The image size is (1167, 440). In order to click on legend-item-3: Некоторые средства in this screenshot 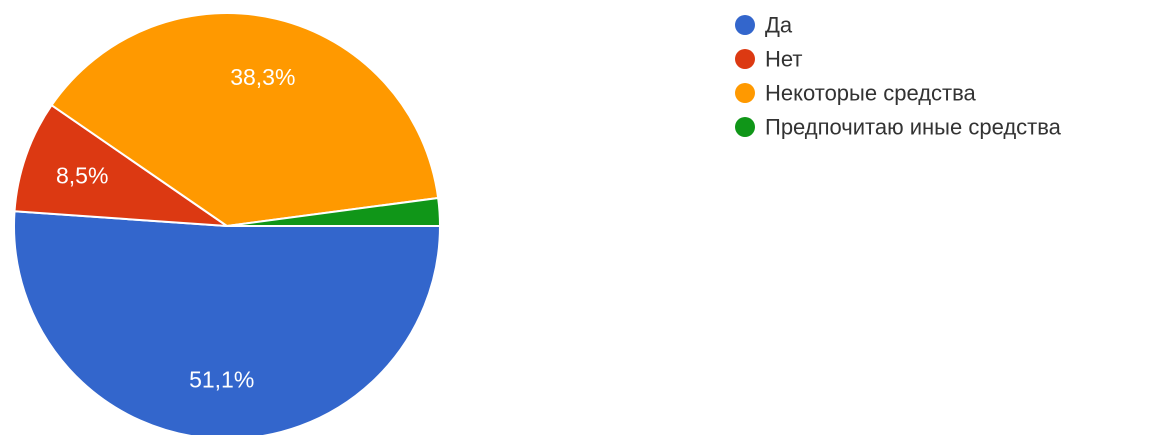, I will do `click(856, 93)`.